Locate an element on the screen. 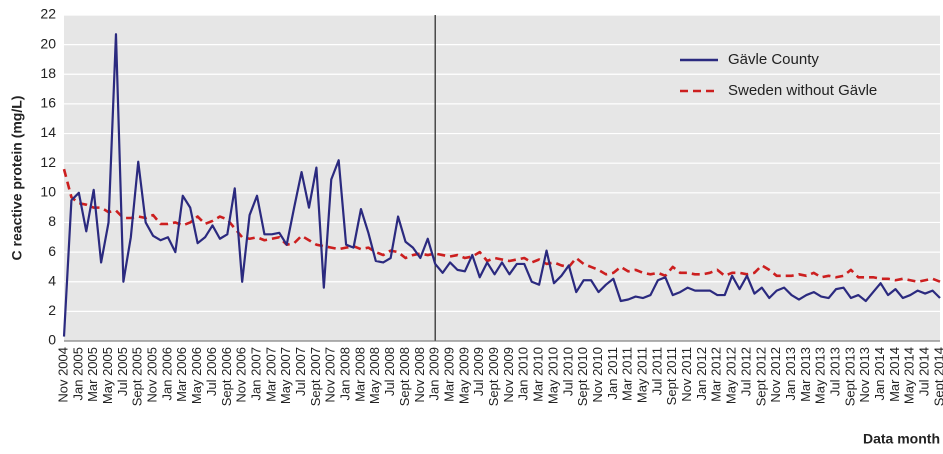 This screenshot has height=454, width=943. x-tick-label: Nov 2012 is located at coordinates (775, 375).